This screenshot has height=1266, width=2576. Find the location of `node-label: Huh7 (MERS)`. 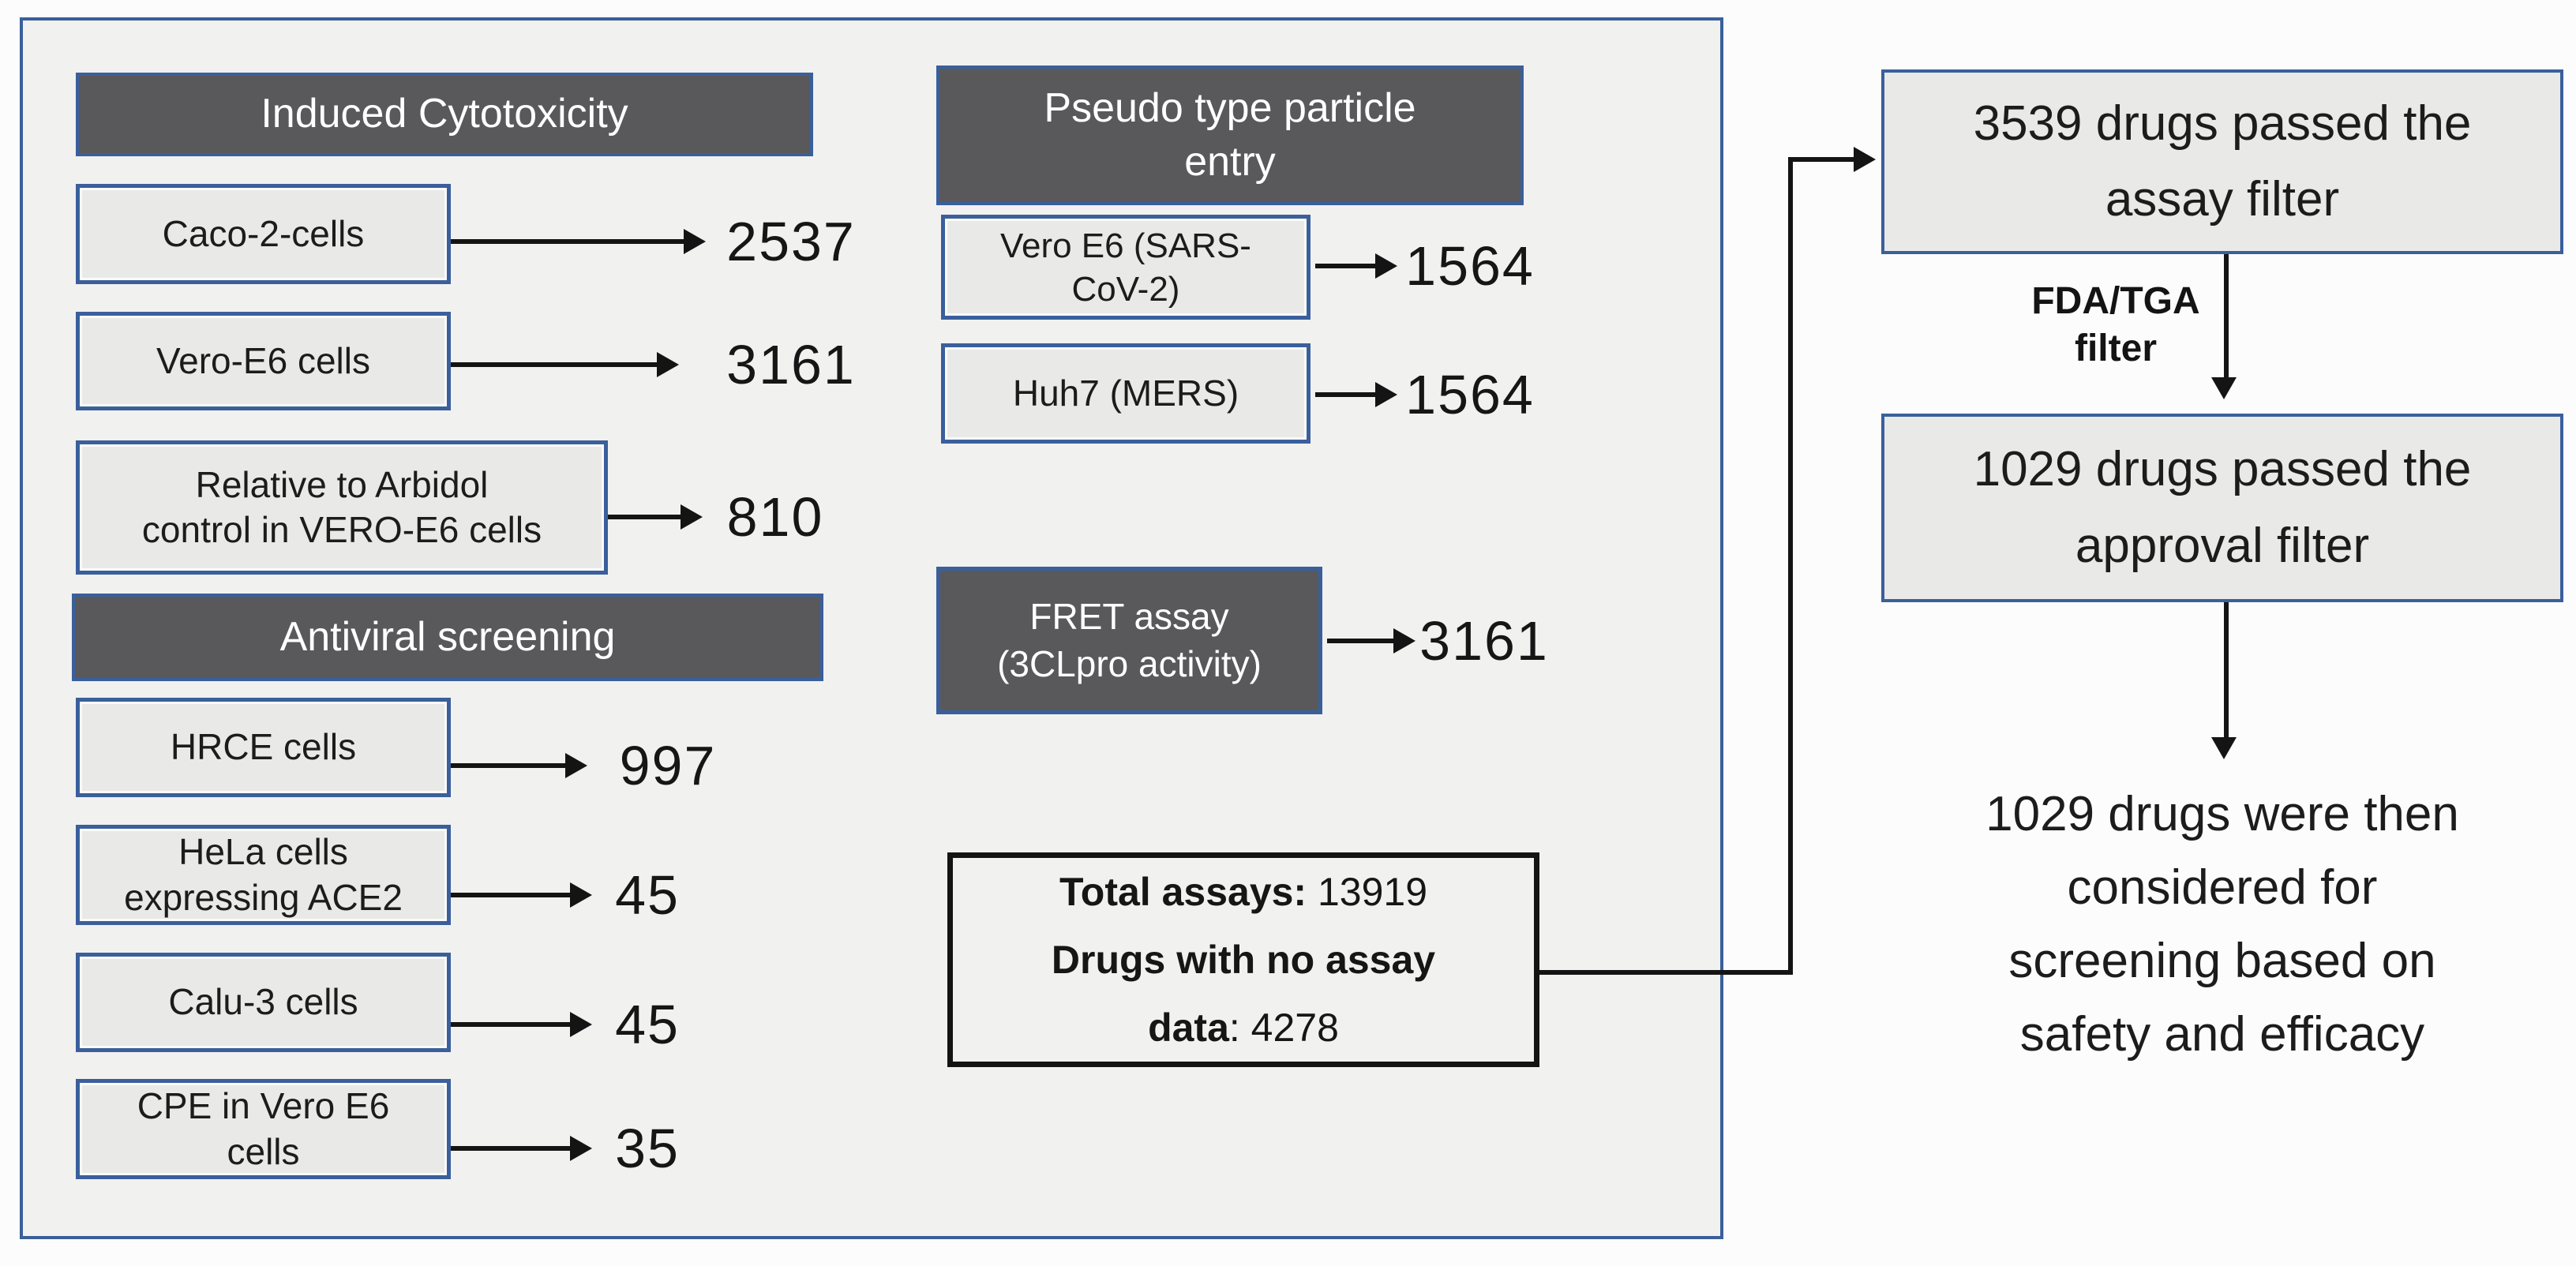

node-label: Huh7 (MERS) is located at coordinates (1125, 393).